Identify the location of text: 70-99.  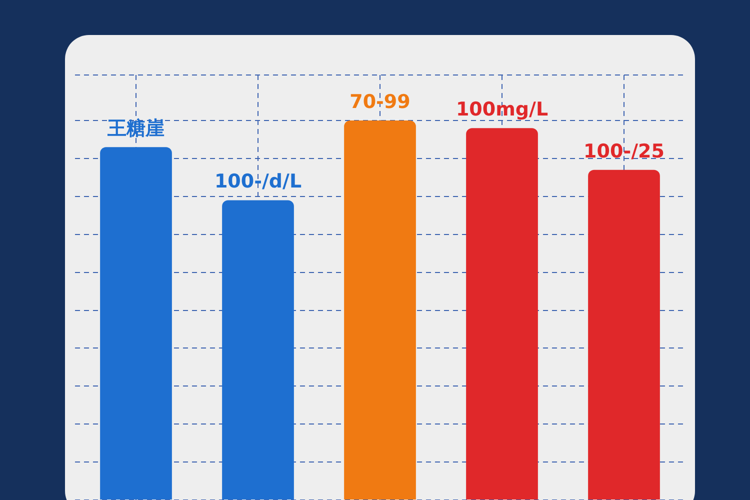
(380, 101).